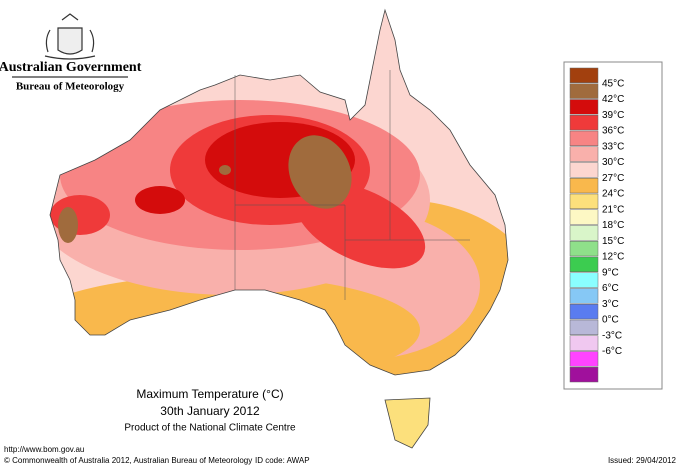 Image resolution: width=680 pixels, height=467 pixels. I want to click on header-subtitle: Bureau of Meteorology, so click(70, 87).